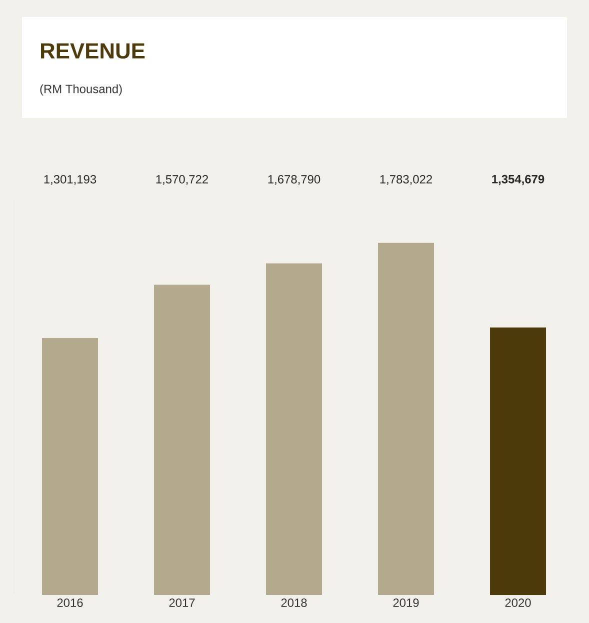  I want to click on x-tick-label: 2016, so click(70, 602).